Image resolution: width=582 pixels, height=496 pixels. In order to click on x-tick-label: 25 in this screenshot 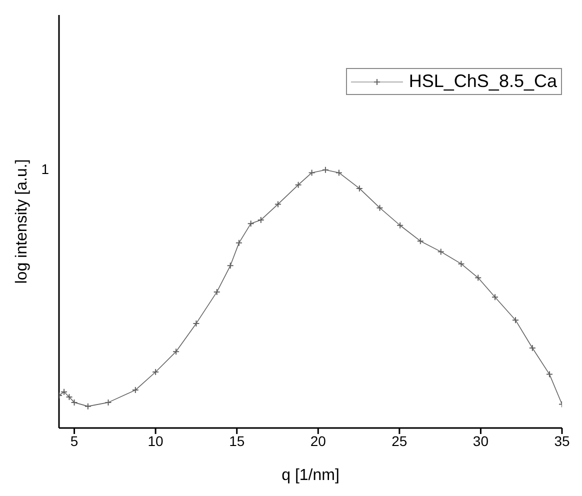, I will do `click(400, 440)`.